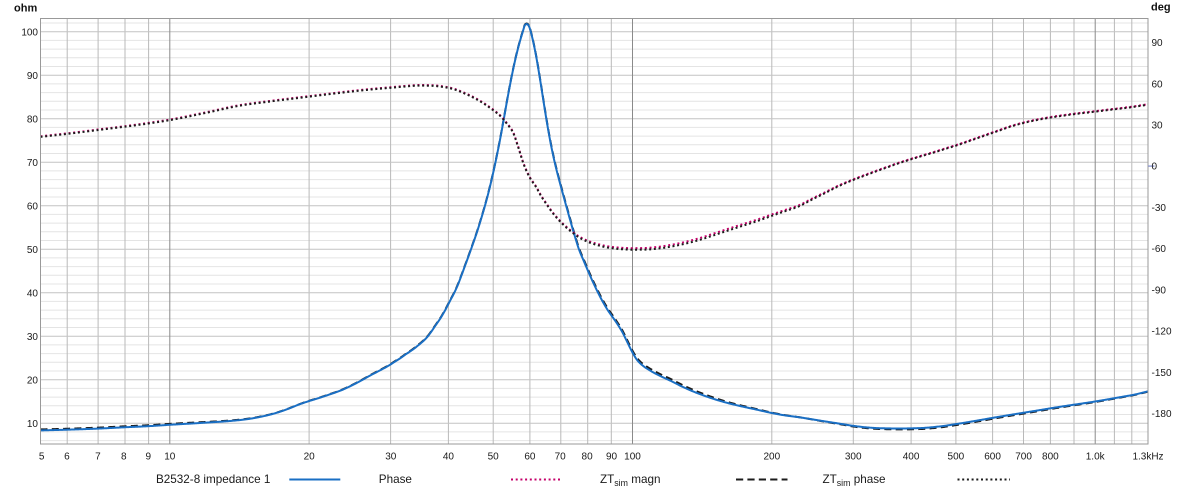  I want to click on svg-text: 400, so click(911, 457).